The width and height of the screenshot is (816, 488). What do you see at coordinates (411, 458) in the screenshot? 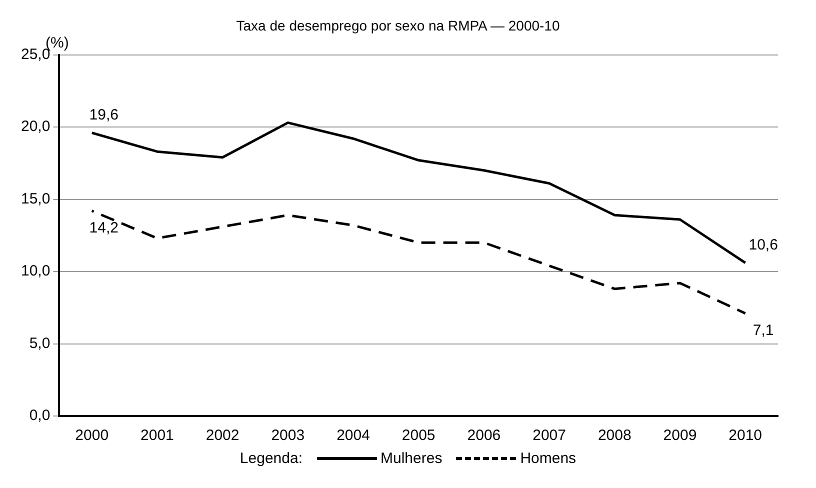
I see `legend-label: Mulheres` at bounding box center [411, 458].